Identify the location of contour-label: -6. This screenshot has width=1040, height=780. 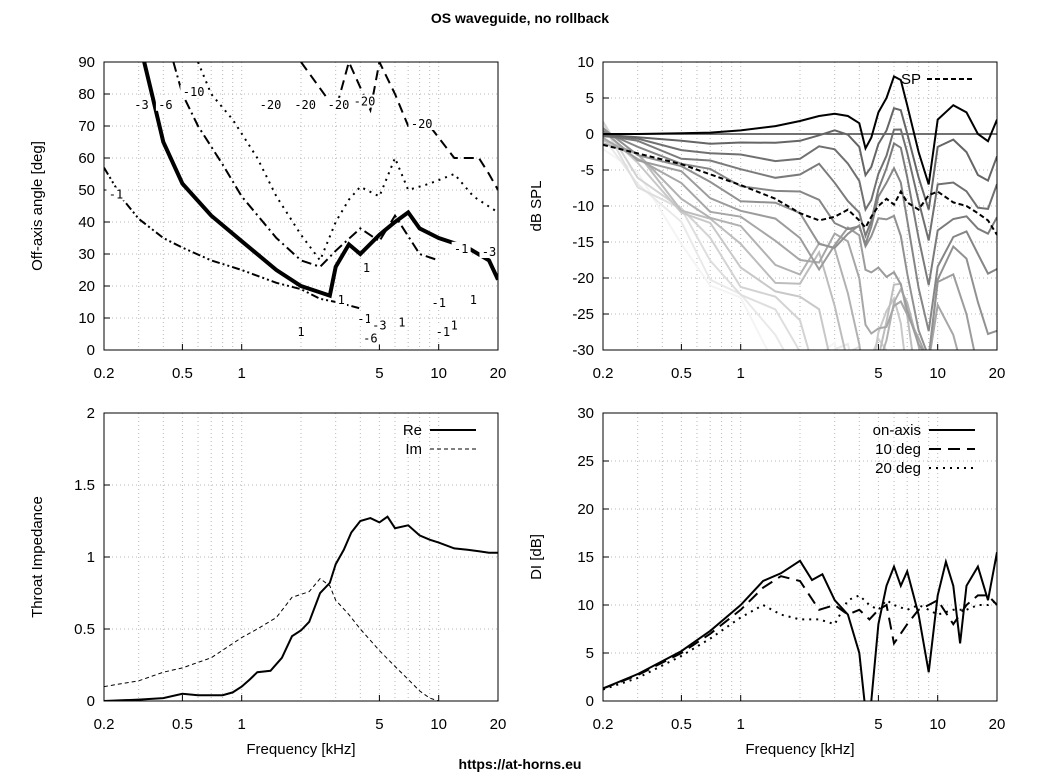
(370, 338).